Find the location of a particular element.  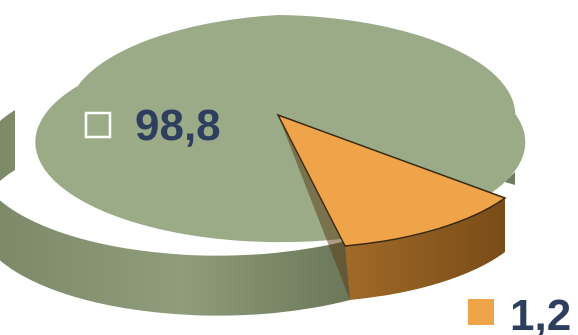

marker-small is located at coordinates (481, 312).